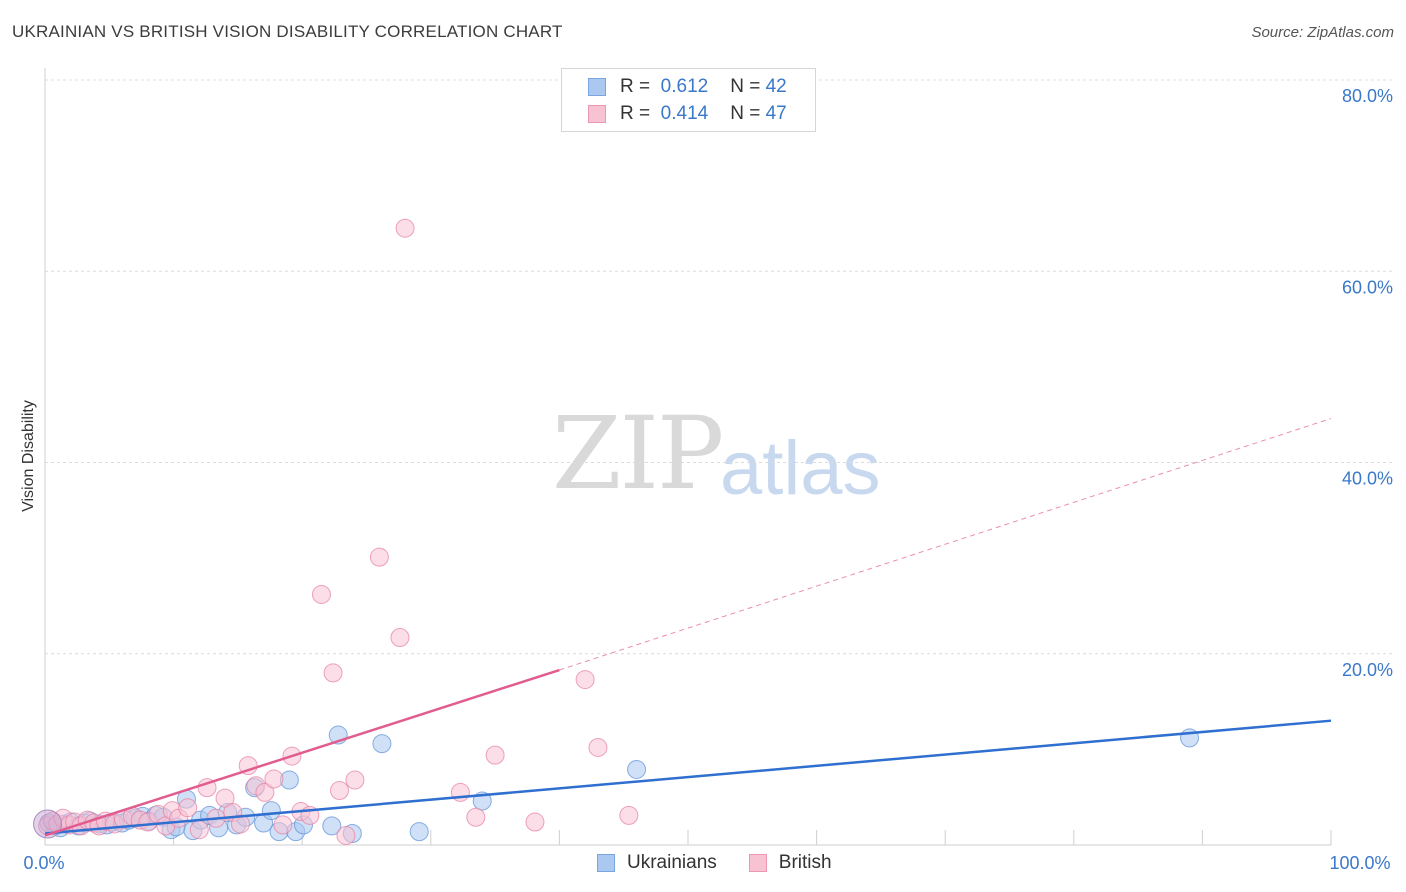 The height and width of the screenshot is (892, 1406). I want to click on legend-r-value: 0.612, so click(684, 86).